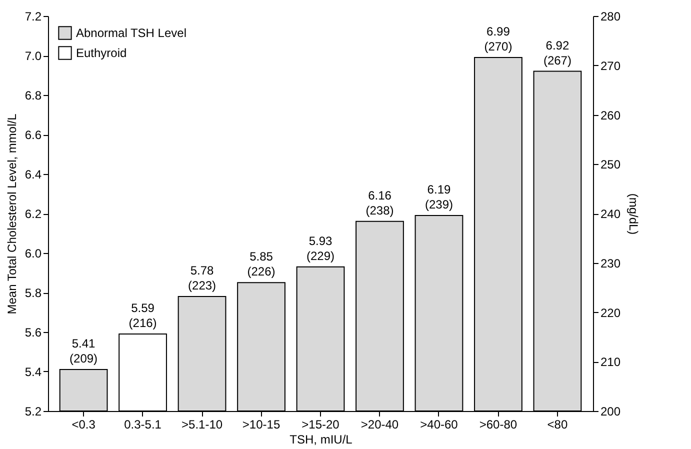  What do you see at coordinates (610, 165) in the screenshot?
I see `y2-tick-label: 250` at bounding box center [610, 165].